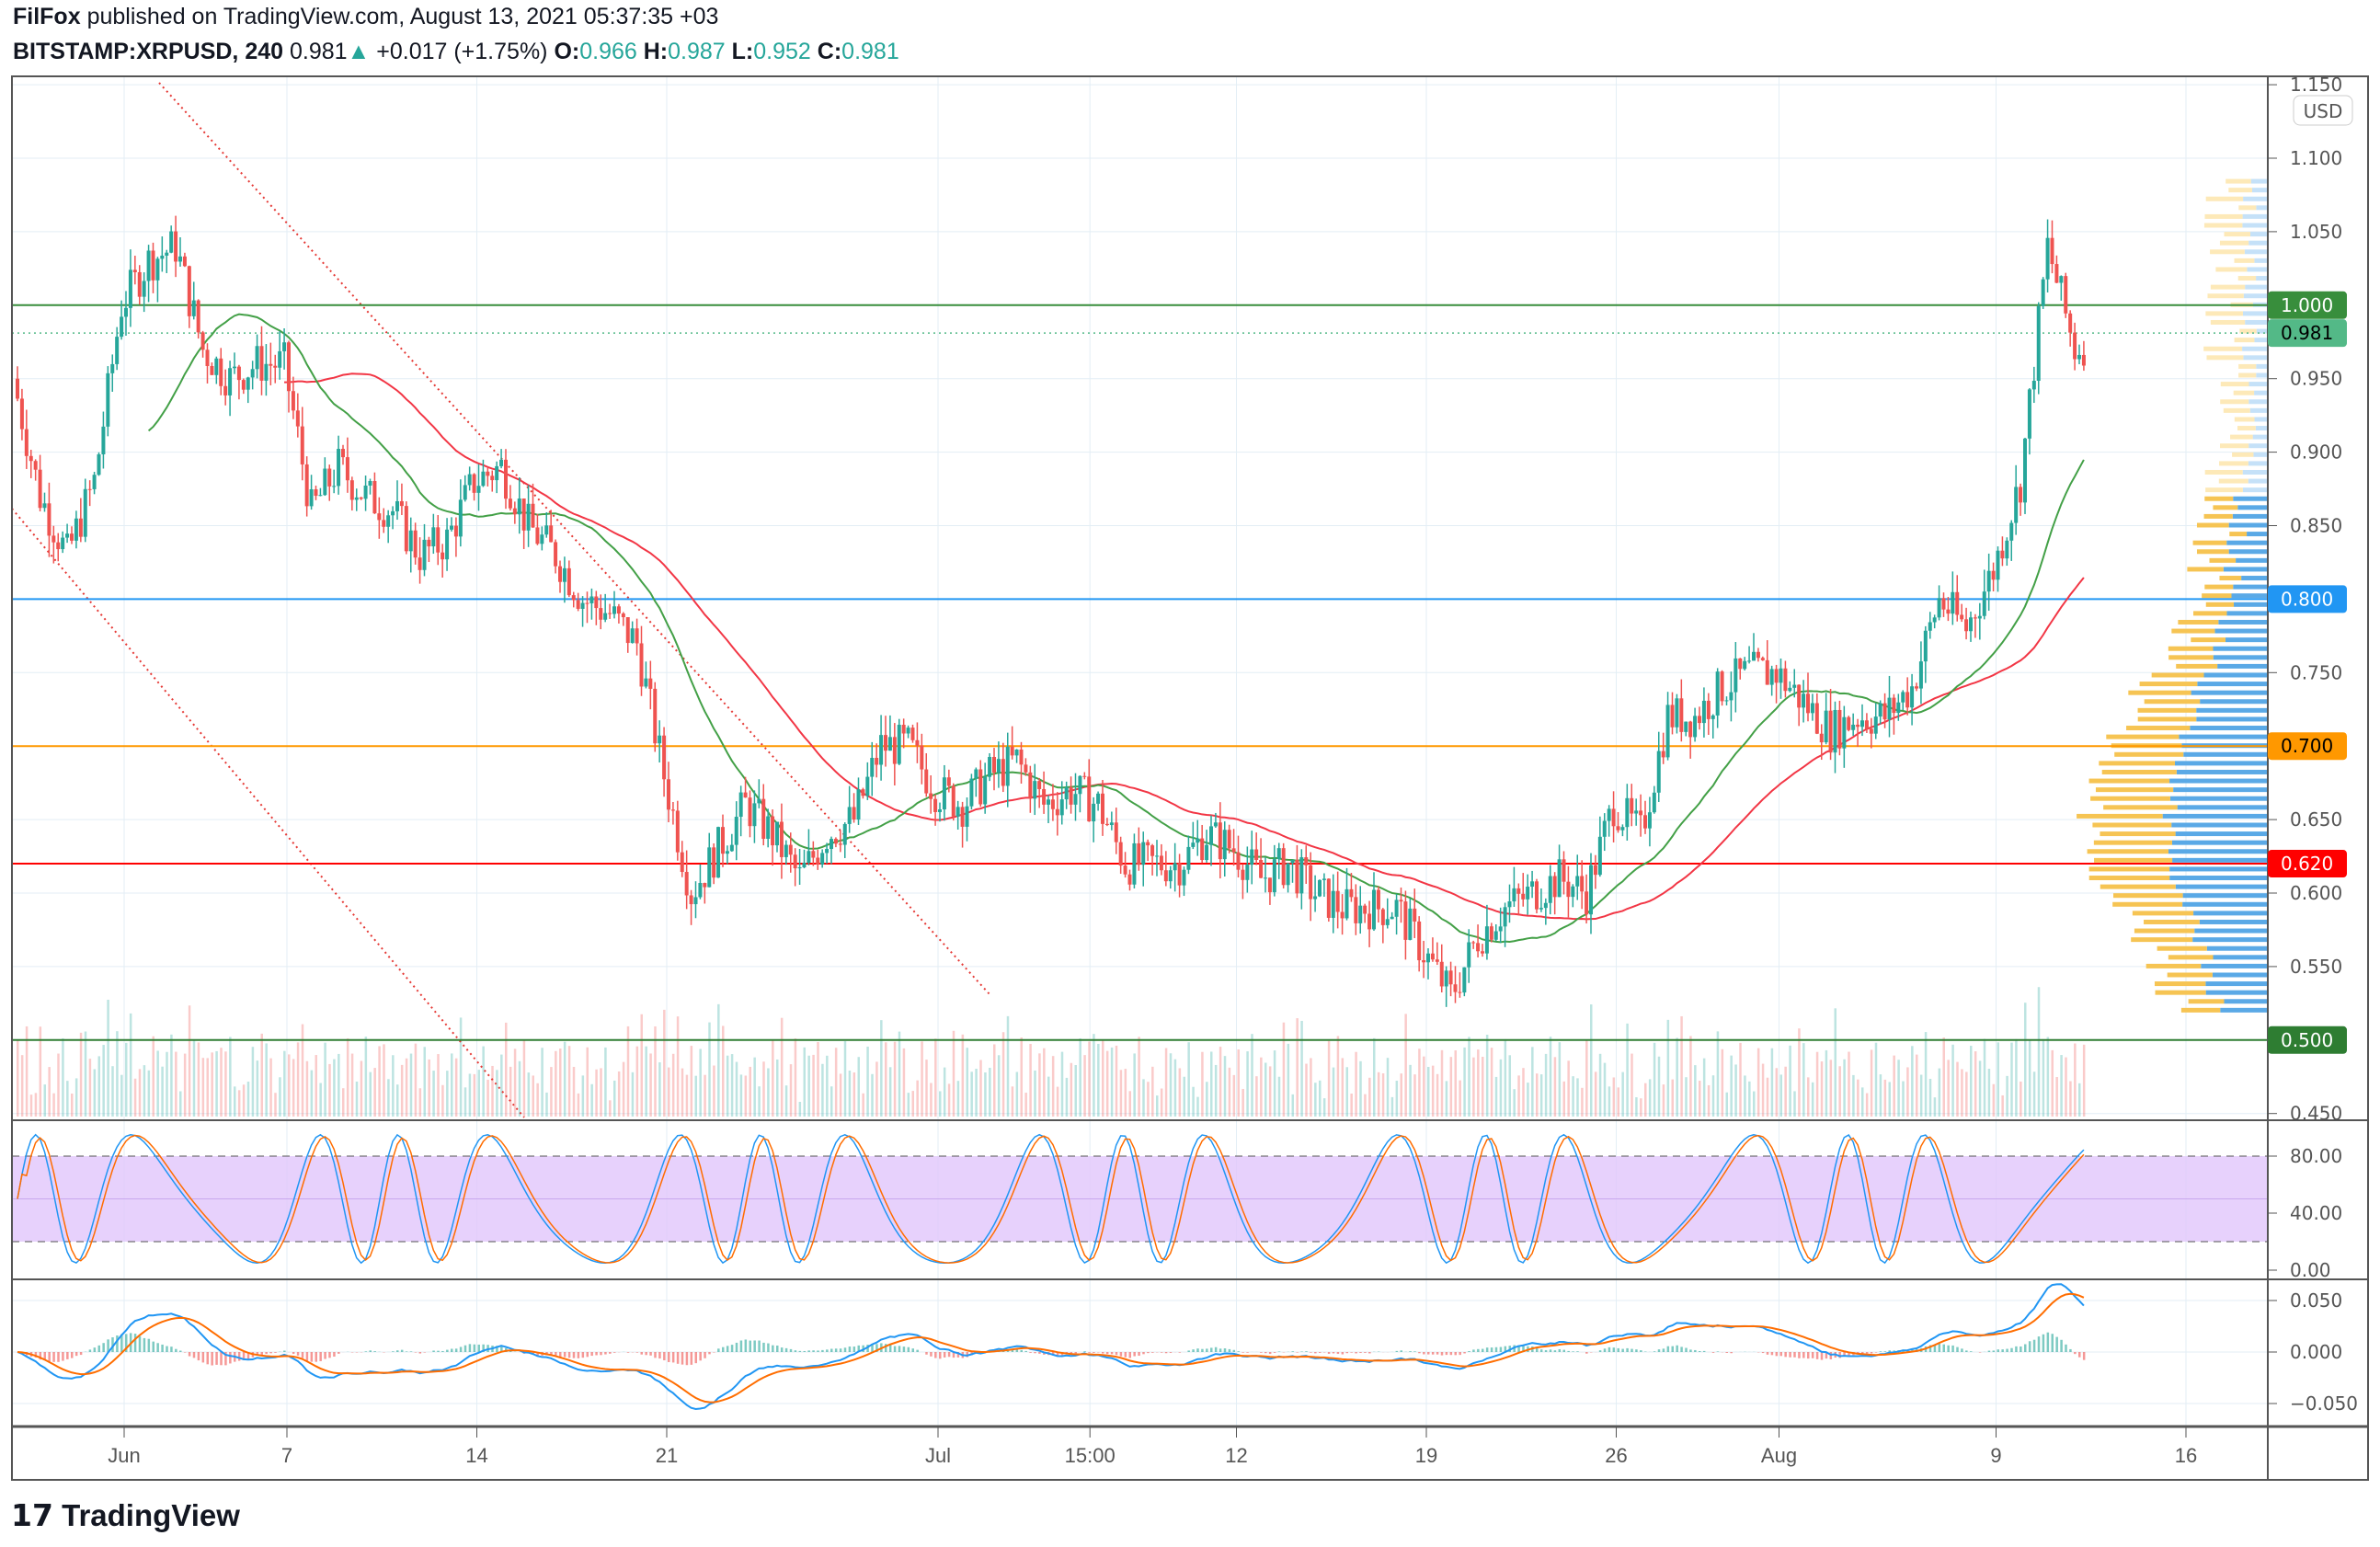 The width and height of the screenshot is (2380, 1547). Describe the element at coordinates (268, 813) in the screenshot. I see `trendline-lower` at that location.